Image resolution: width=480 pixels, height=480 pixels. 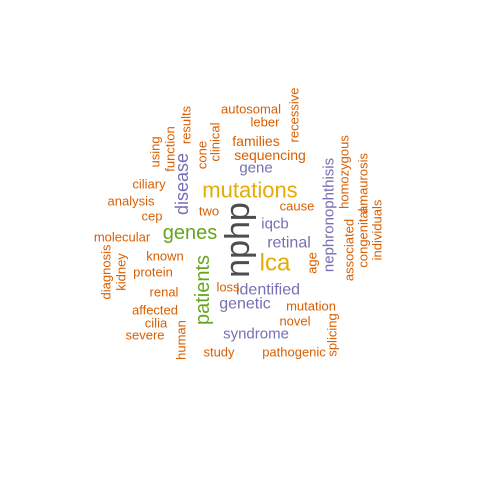 I want to click on word-sequencing: sequencing, so click(x=270, y=155).